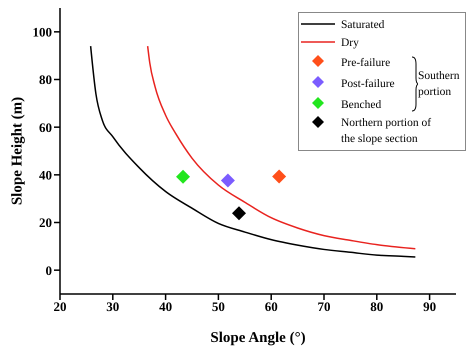  I want to click on y-tick-label: 20, so click(45, 222).